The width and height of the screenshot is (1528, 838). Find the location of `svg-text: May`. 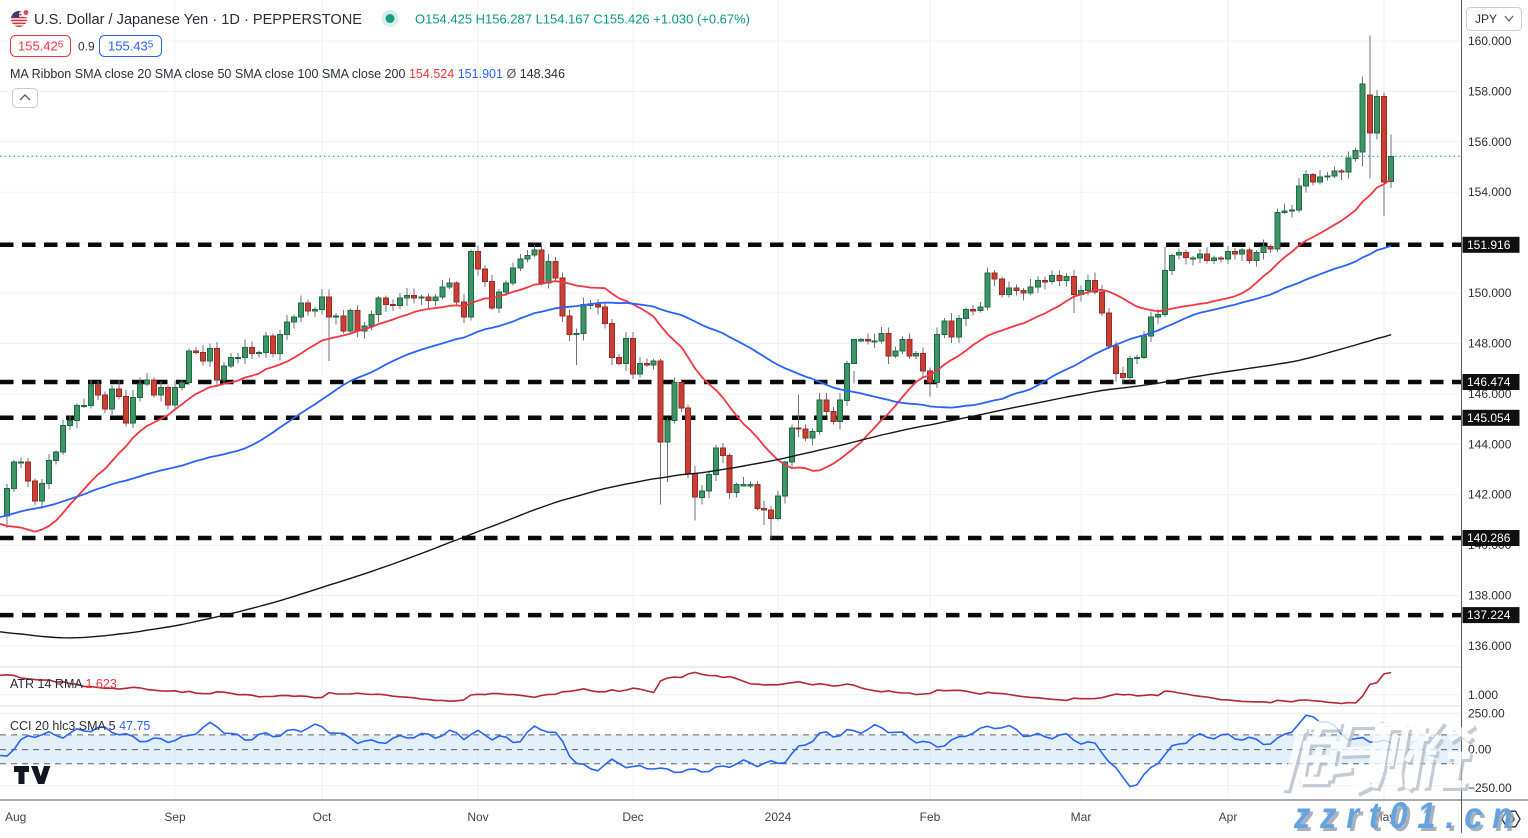

svg-text: May is located at coordinates (1384, 817).